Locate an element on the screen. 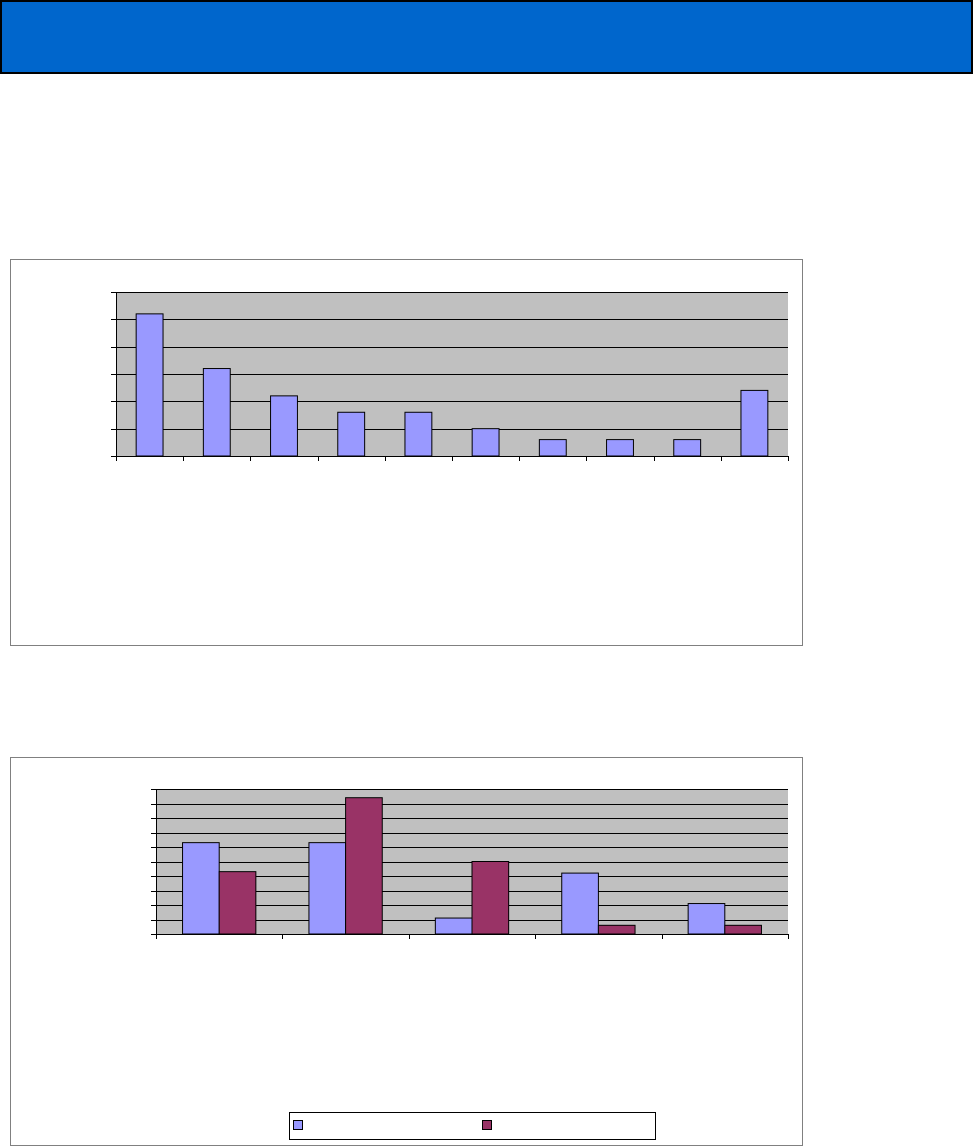 The height and width of the screenshot is (1147, 974). legend-box is located at coordinates (472, 1126).